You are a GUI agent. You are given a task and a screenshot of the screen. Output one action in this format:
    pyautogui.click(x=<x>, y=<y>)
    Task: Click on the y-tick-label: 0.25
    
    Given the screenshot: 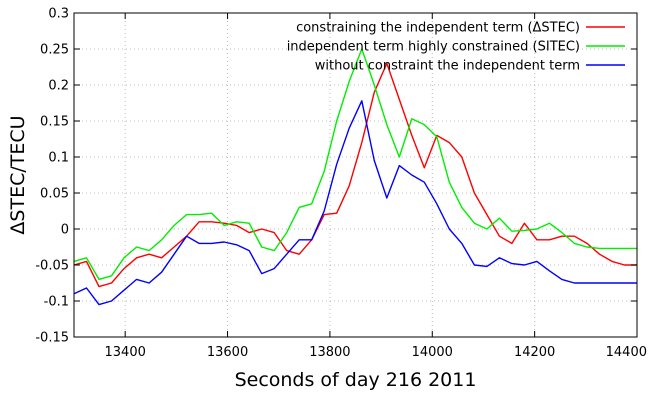 What is the action you would take?
    pyautogui.click(x=54, y=50)
    